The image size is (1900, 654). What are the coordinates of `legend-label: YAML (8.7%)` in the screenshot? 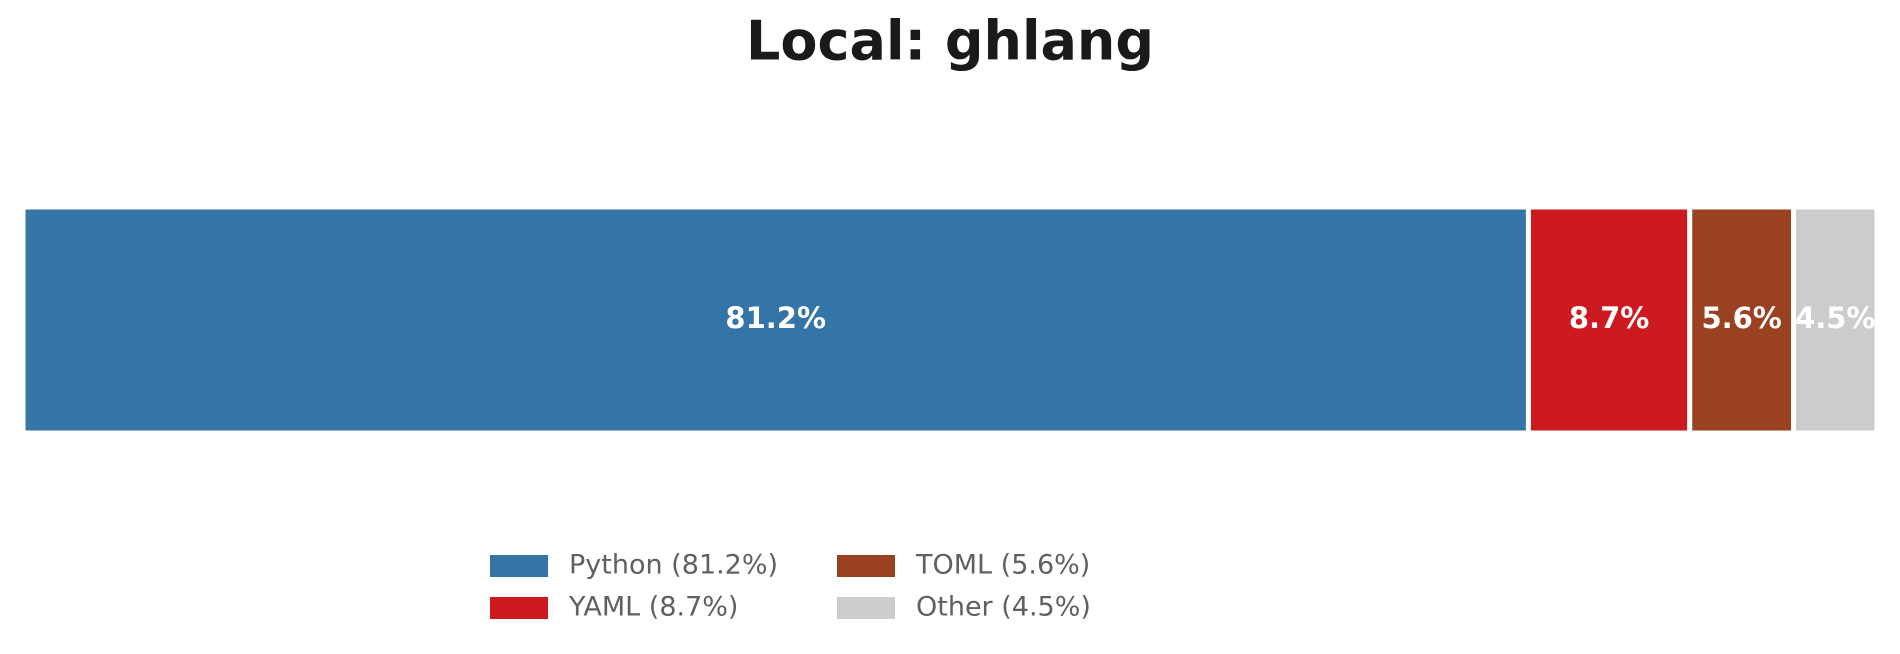 It's located at (653, 607).